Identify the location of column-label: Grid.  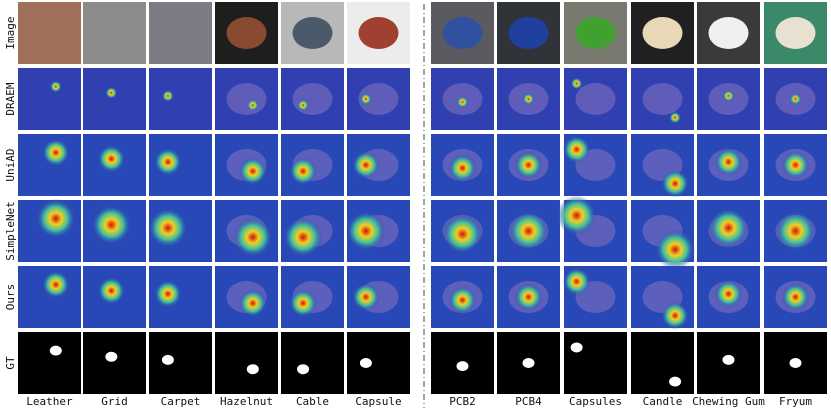
(114, 401).